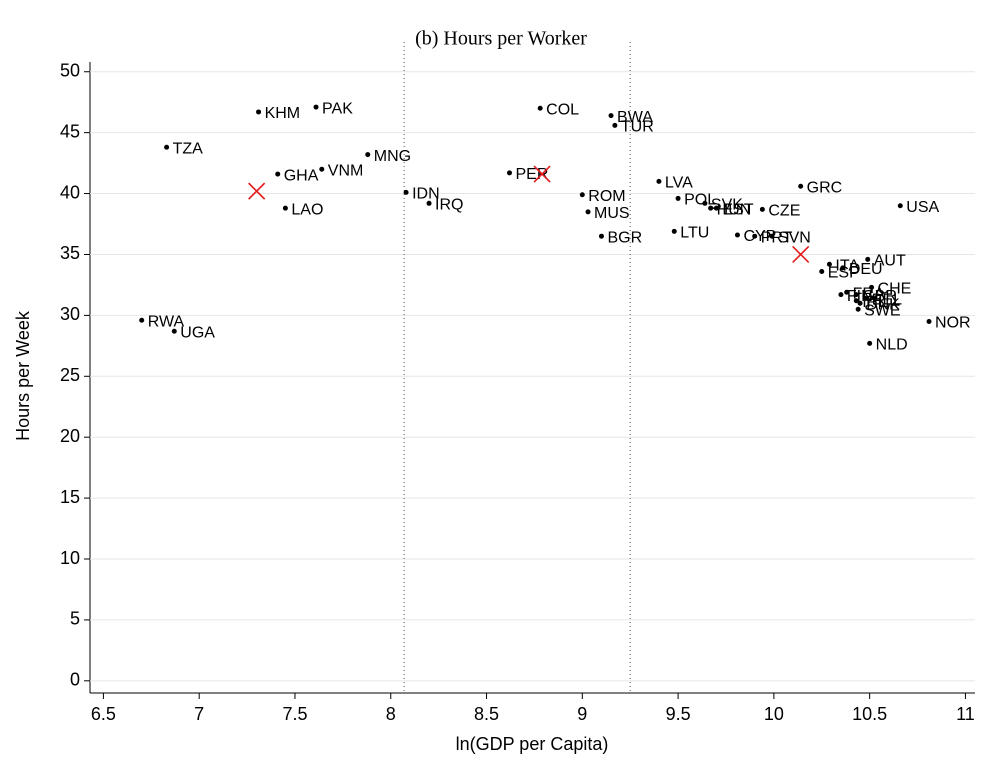  Describe the element at coordinates (23, 375) in the screenshot. I see `y-axis-label: Hours per Week` at that location.